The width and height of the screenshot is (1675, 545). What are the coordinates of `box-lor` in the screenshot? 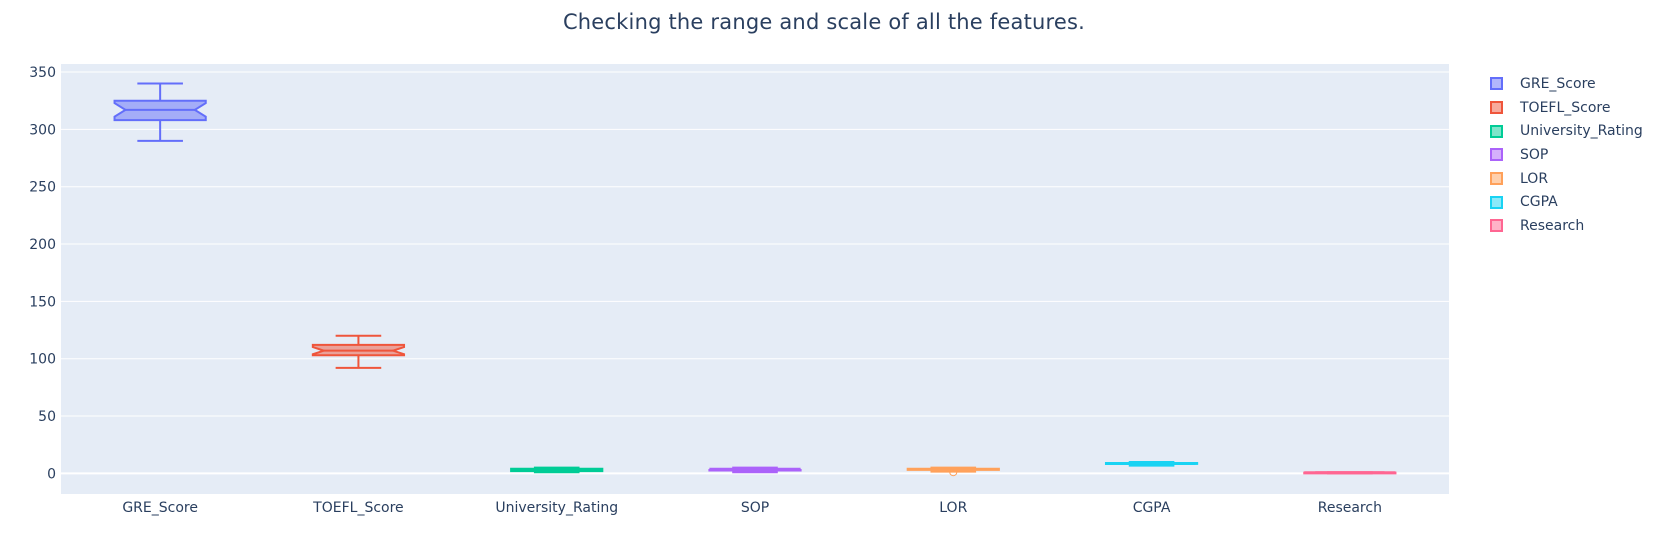 It's located at (953, 471).